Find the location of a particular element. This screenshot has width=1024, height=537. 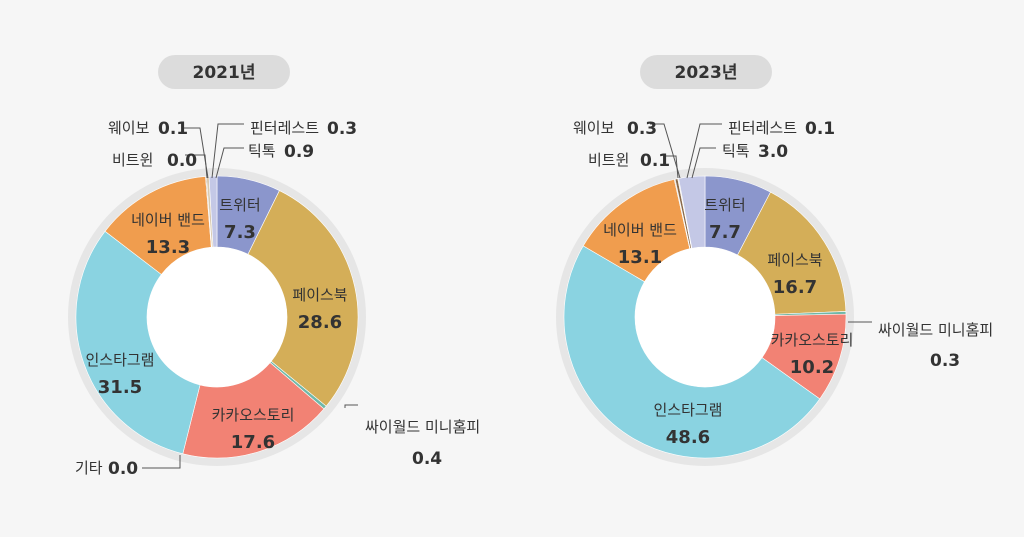

slice-value: 7.3 is located at coordinates (240, 232).